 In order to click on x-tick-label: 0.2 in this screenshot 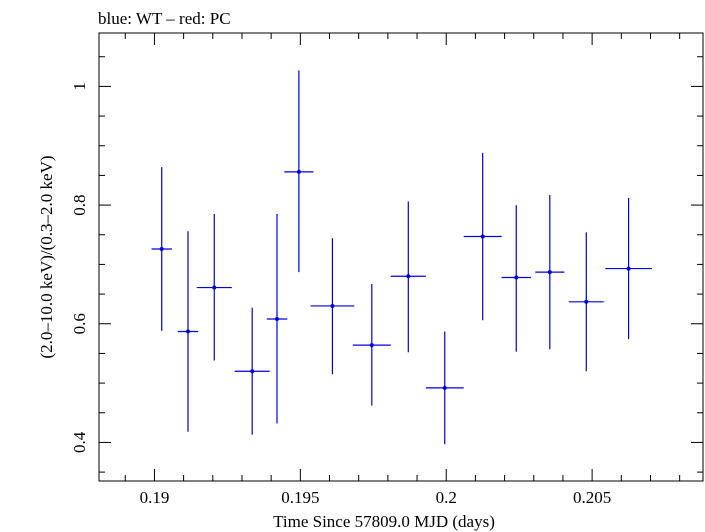, I will do `click(446, 497)`.